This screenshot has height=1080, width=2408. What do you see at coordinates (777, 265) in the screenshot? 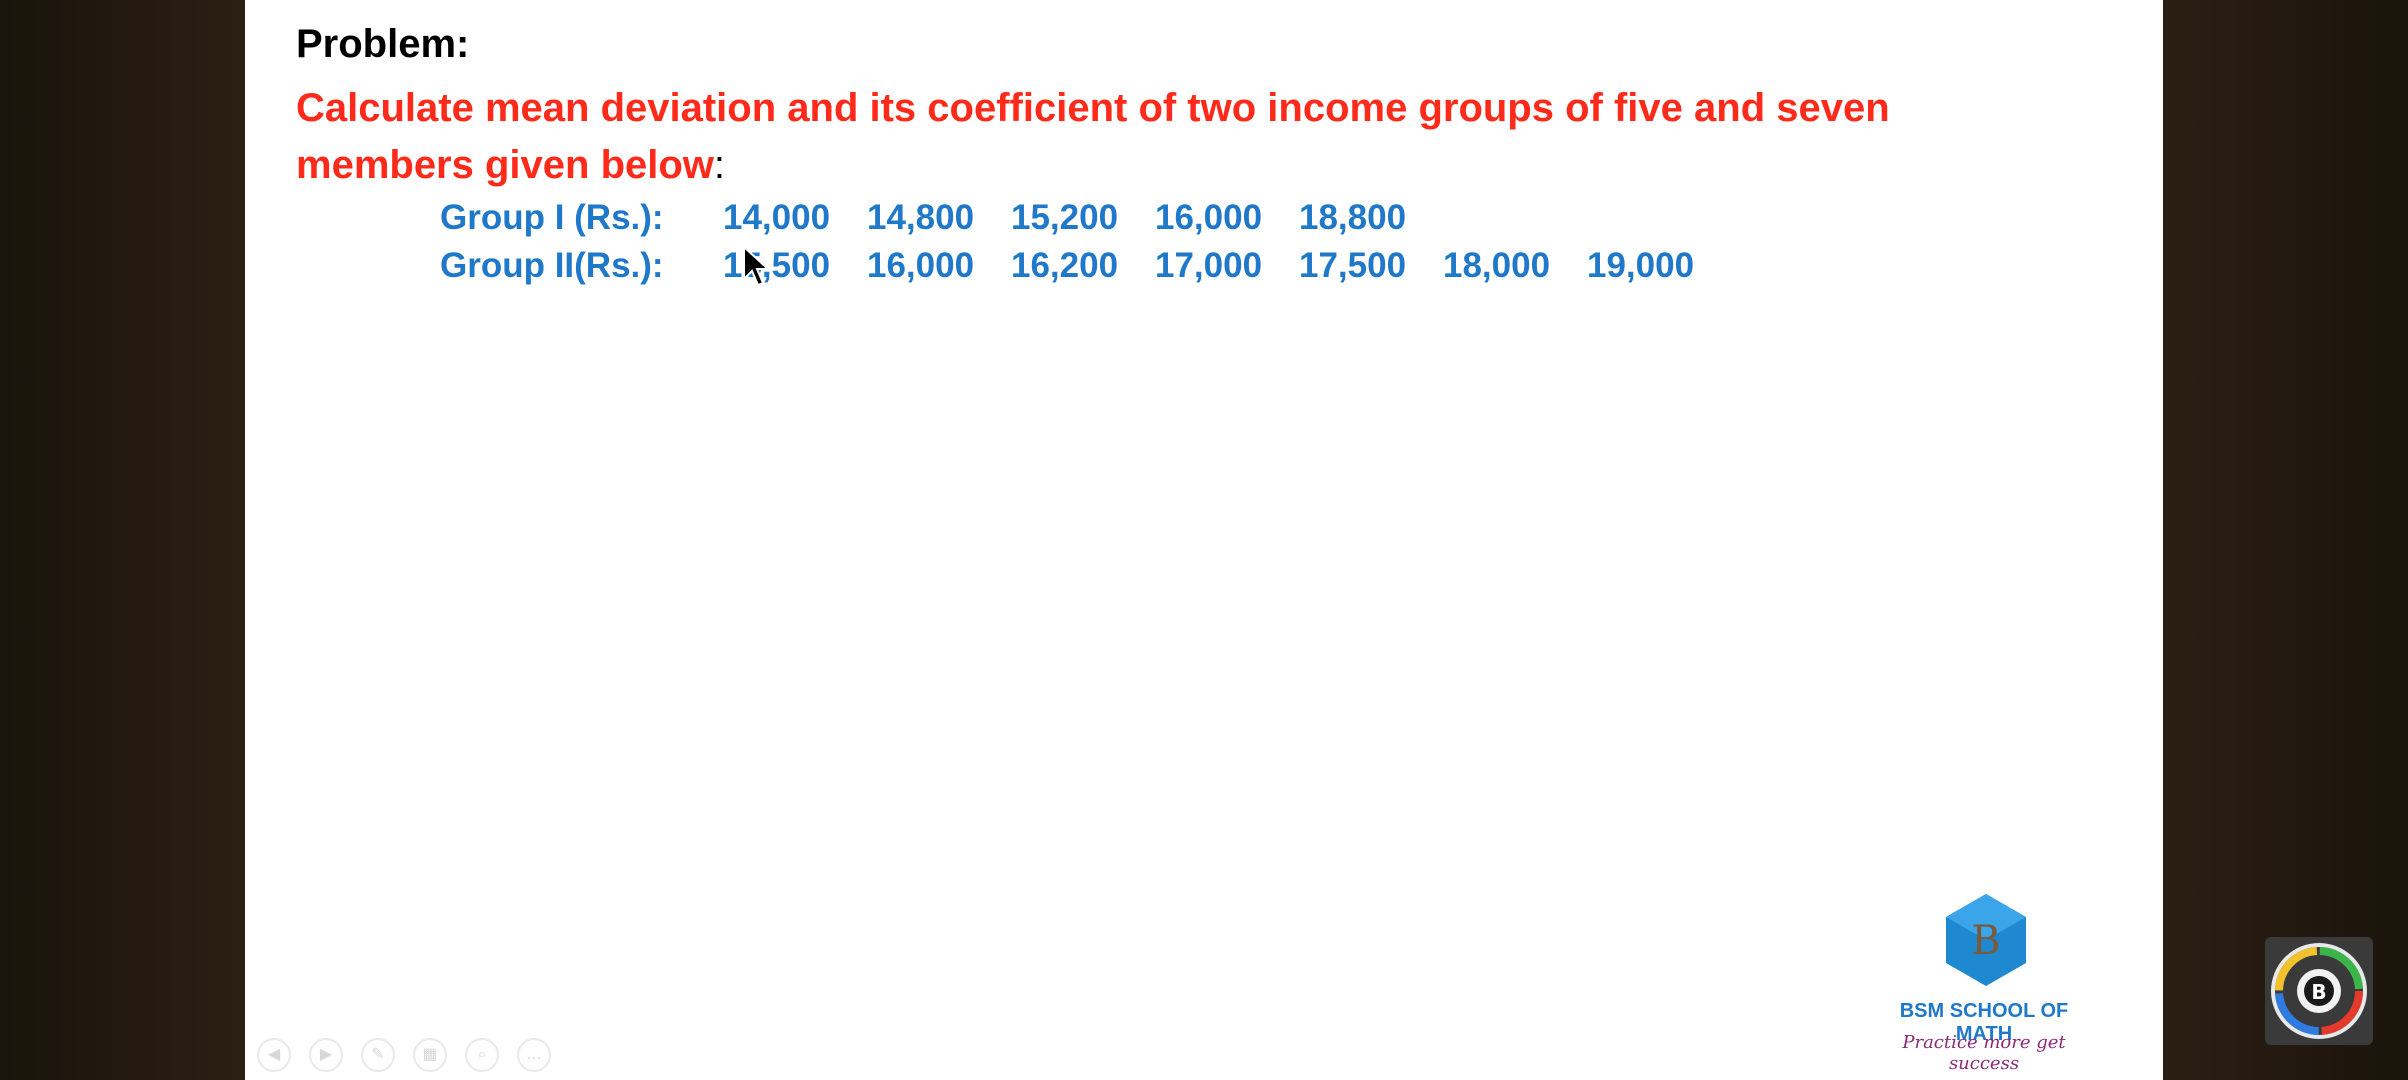
I see `group-2-value: 15,500` at bounding box center [777, 265].